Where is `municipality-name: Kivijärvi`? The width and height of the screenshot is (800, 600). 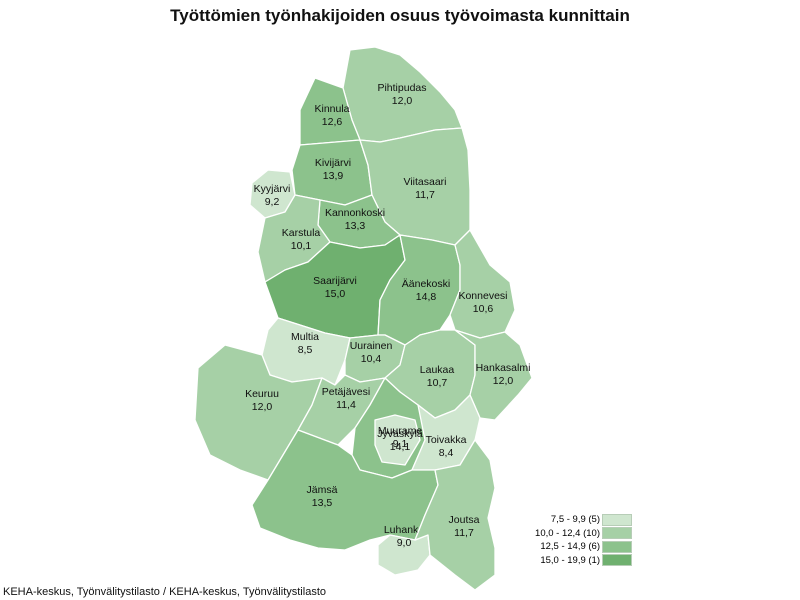 municipality-name: Kivijärvi is located at coordinates (333, 163).